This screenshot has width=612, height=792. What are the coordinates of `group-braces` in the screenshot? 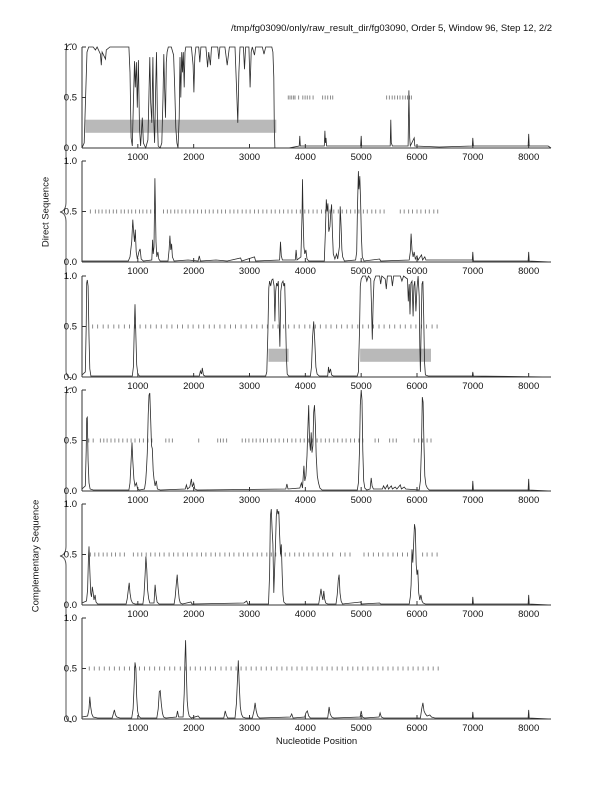 It's located at (66, 383).